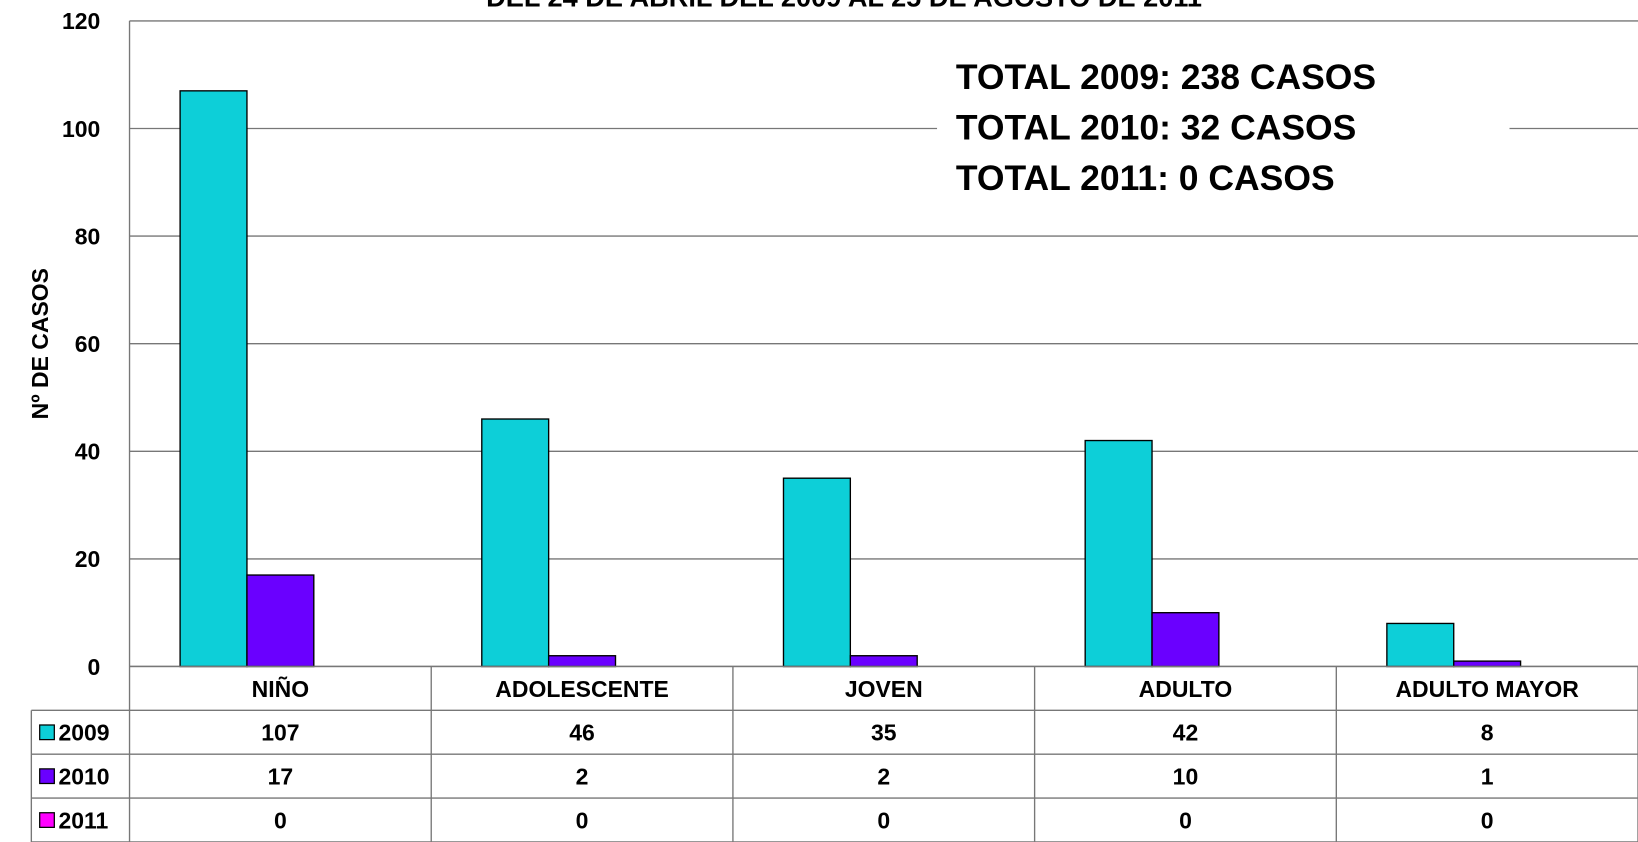  Describe the element at coordinates (582, 733) in the screenshot. I see `table-value: 46` at that location.